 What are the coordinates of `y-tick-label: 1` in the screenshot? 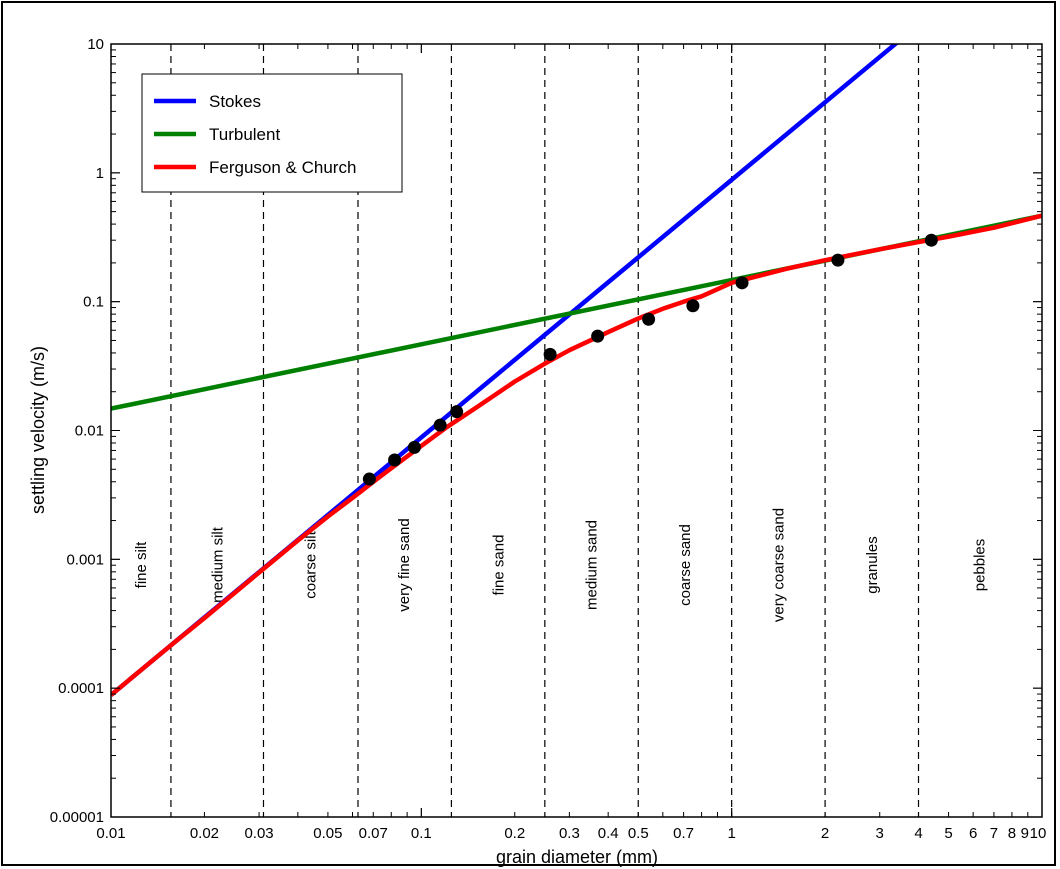 It's located at (100, 173).